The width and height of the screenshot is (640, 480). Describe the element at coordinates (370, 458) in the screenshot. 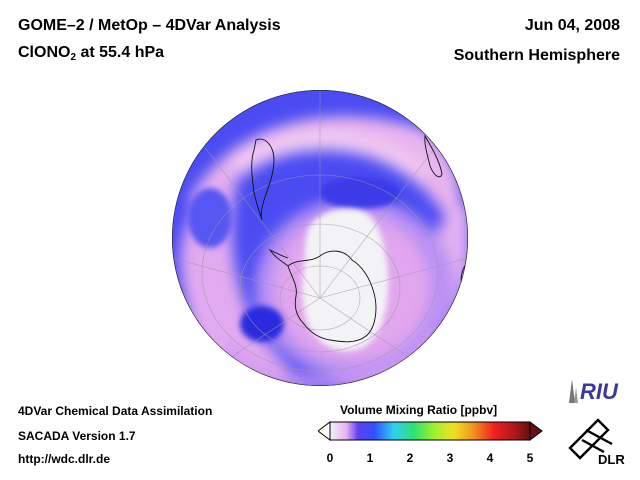

I see `colorbar-tick-label: 1` at that location.